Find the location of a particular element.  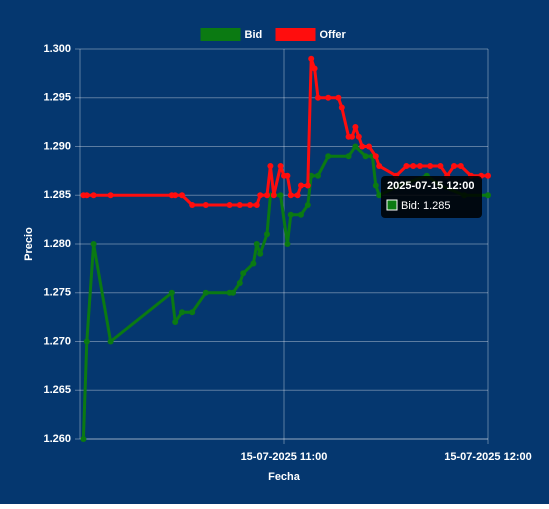

x-tick-label: 15-07-2025 11:00 is located at coordinates (284, 457).